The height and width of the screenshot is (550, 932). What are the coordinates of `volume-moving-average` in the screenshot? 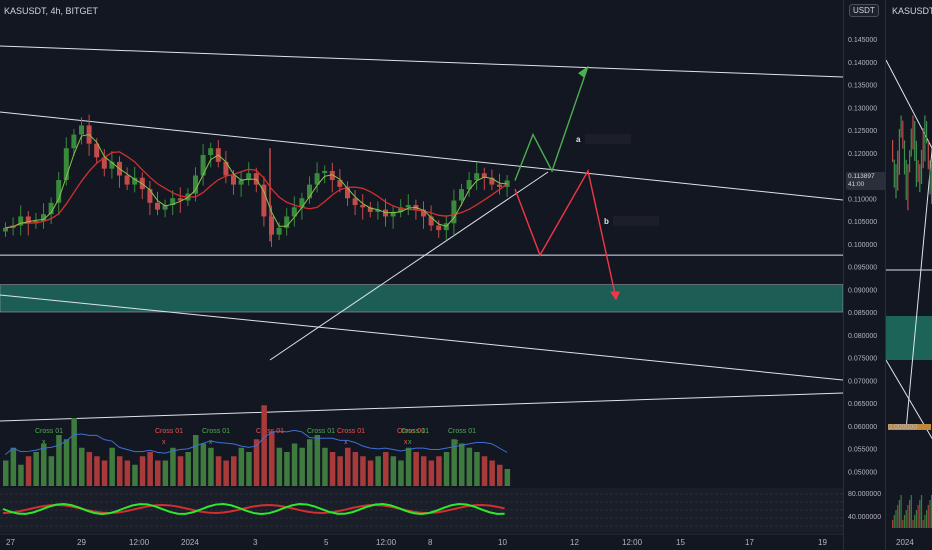 It's located at (256, 442).